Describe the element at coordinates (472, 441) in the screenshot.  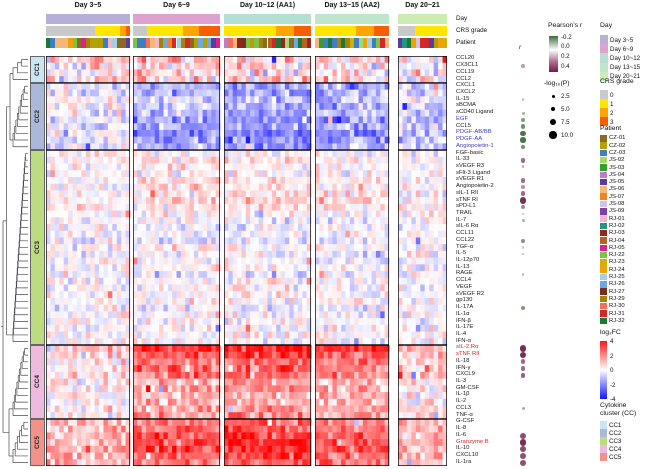
I see `row-label-cytokine: Granzyme B` at that location.